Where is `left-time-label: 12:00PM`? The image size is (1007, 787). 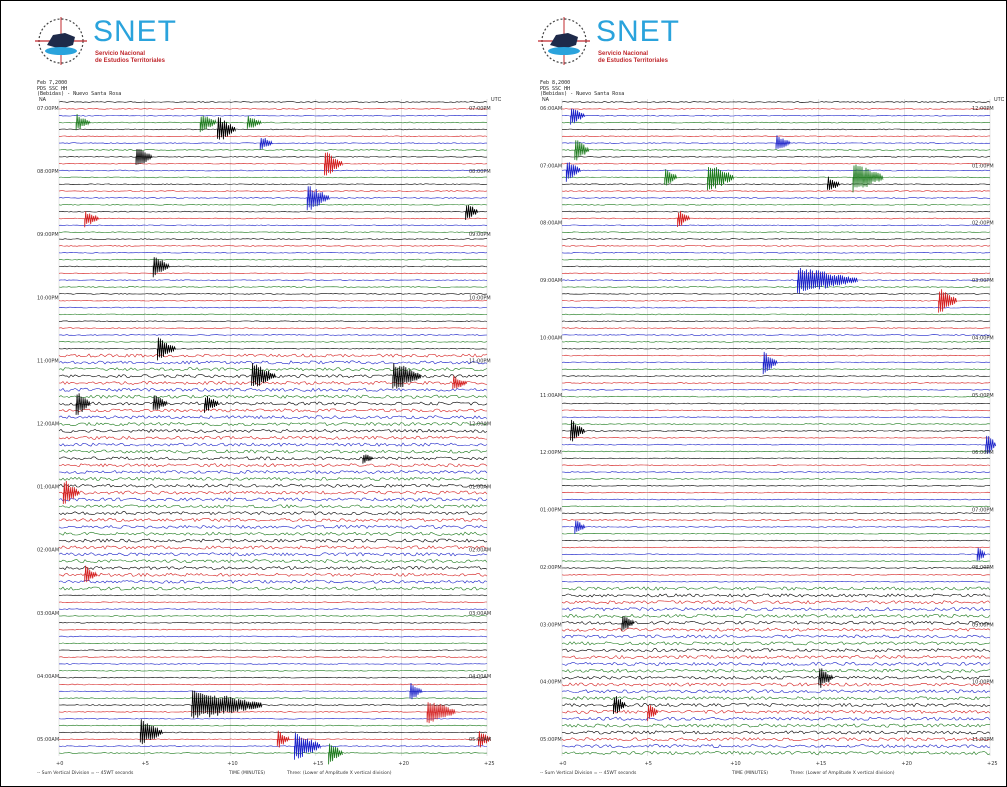
left-time-label: 12:00PM is located at coordinates (551, 453).